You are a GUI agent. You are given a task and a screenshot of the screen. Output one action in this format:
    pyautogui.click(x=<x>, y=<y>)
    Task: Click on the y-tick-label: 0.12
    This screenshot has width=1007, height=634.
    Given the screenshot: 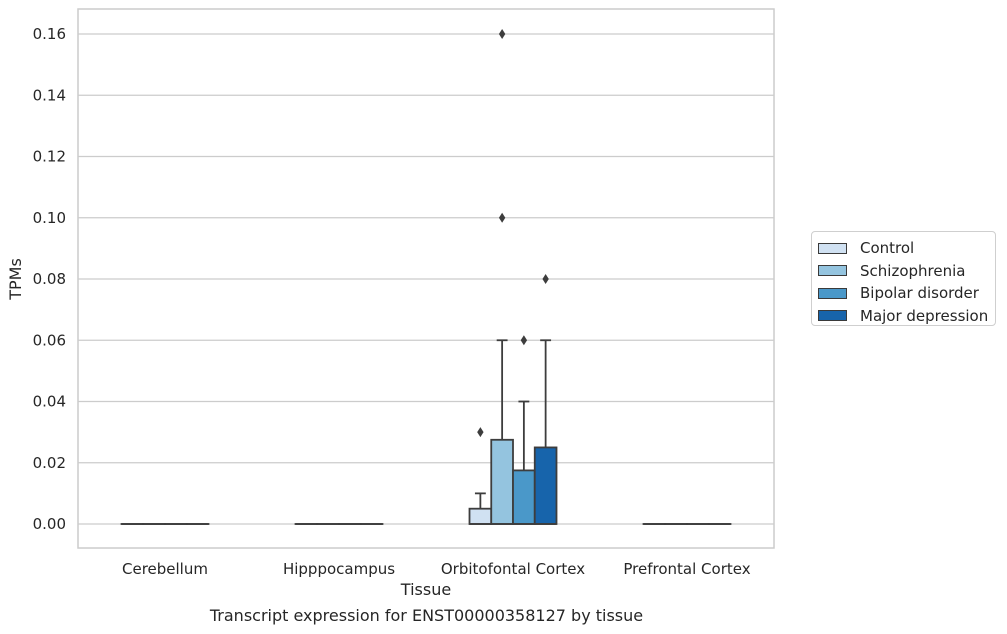 What is the action you would take?
    pyautogui.click(x=49, y=157)
    